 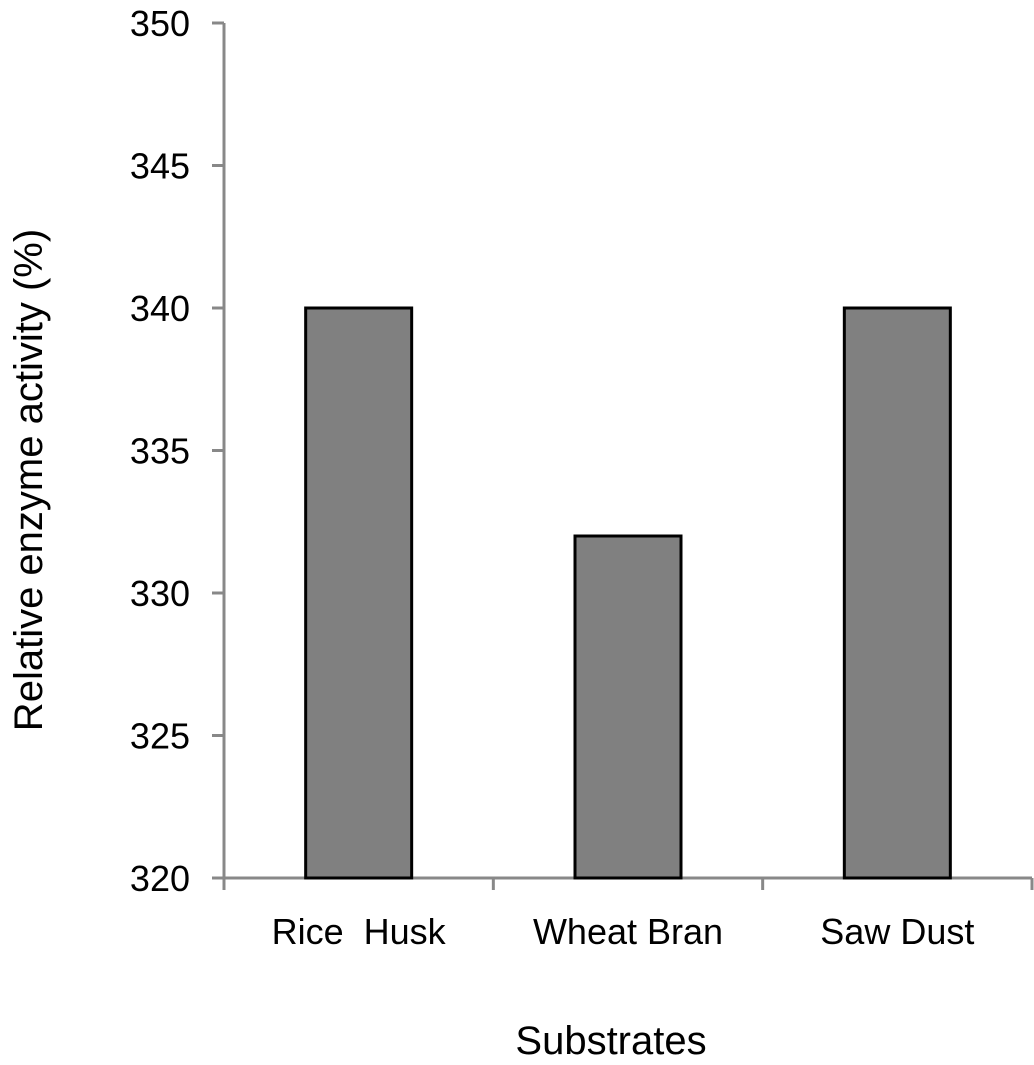 I want to click on y-tick-label: 350, so click(x=160, y=23).